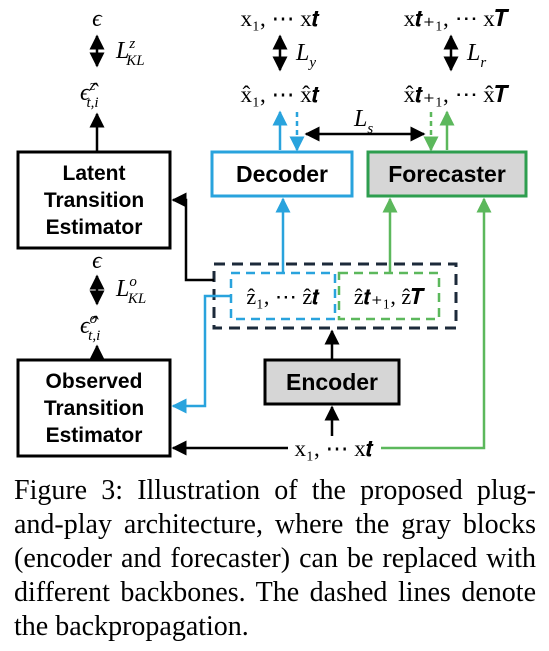 The image size is (549, 651). Describe the element at coordinates (305, 55) in the screenshot. I see `loss-y-label: Ly` at that location.